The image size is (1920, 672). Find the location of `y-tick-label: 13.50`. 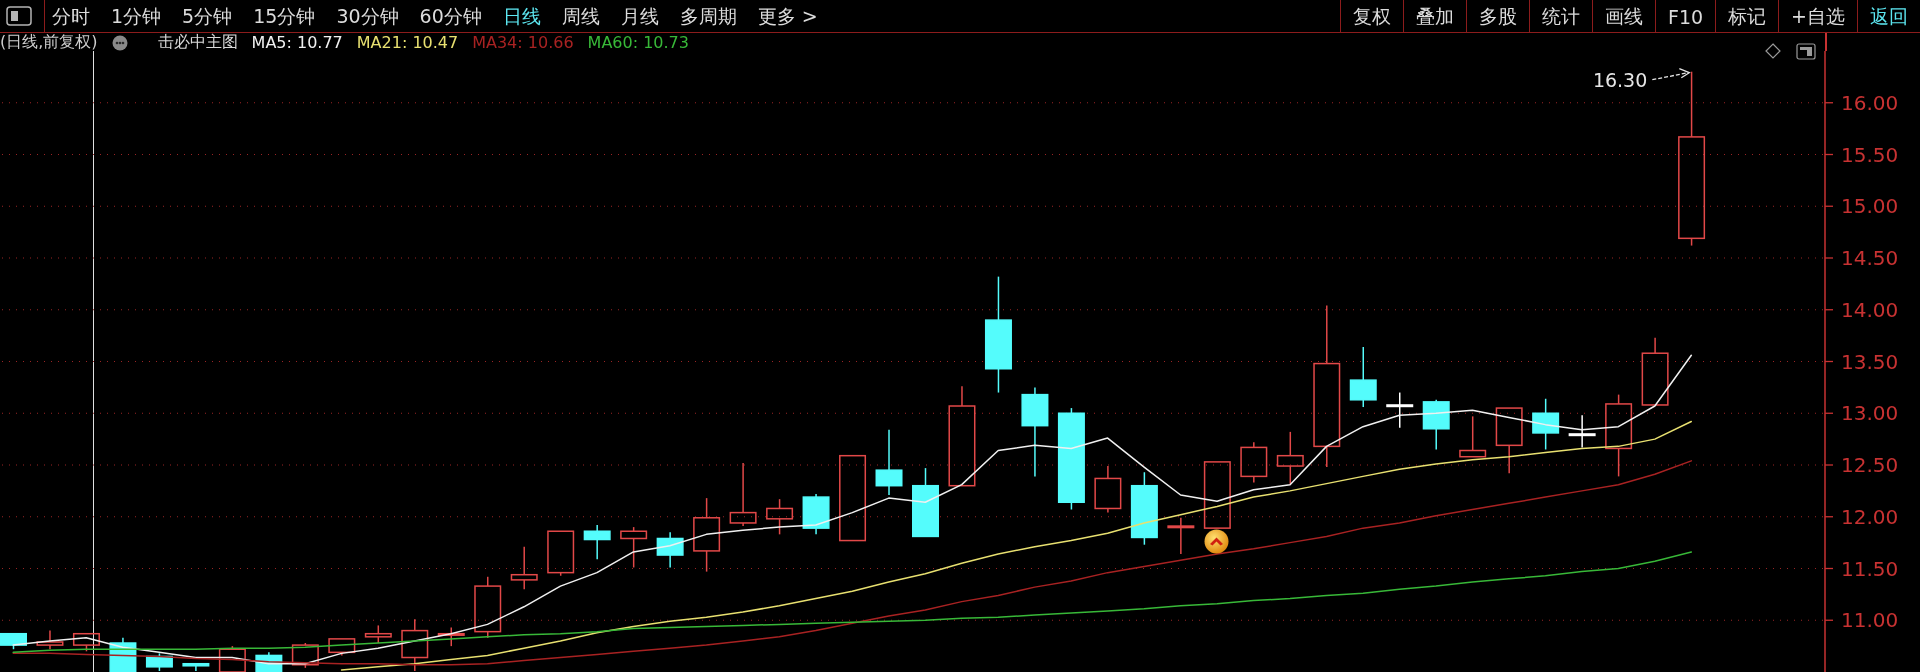

y-tick-label: 13.50 is located at coordinates (1870, 361).